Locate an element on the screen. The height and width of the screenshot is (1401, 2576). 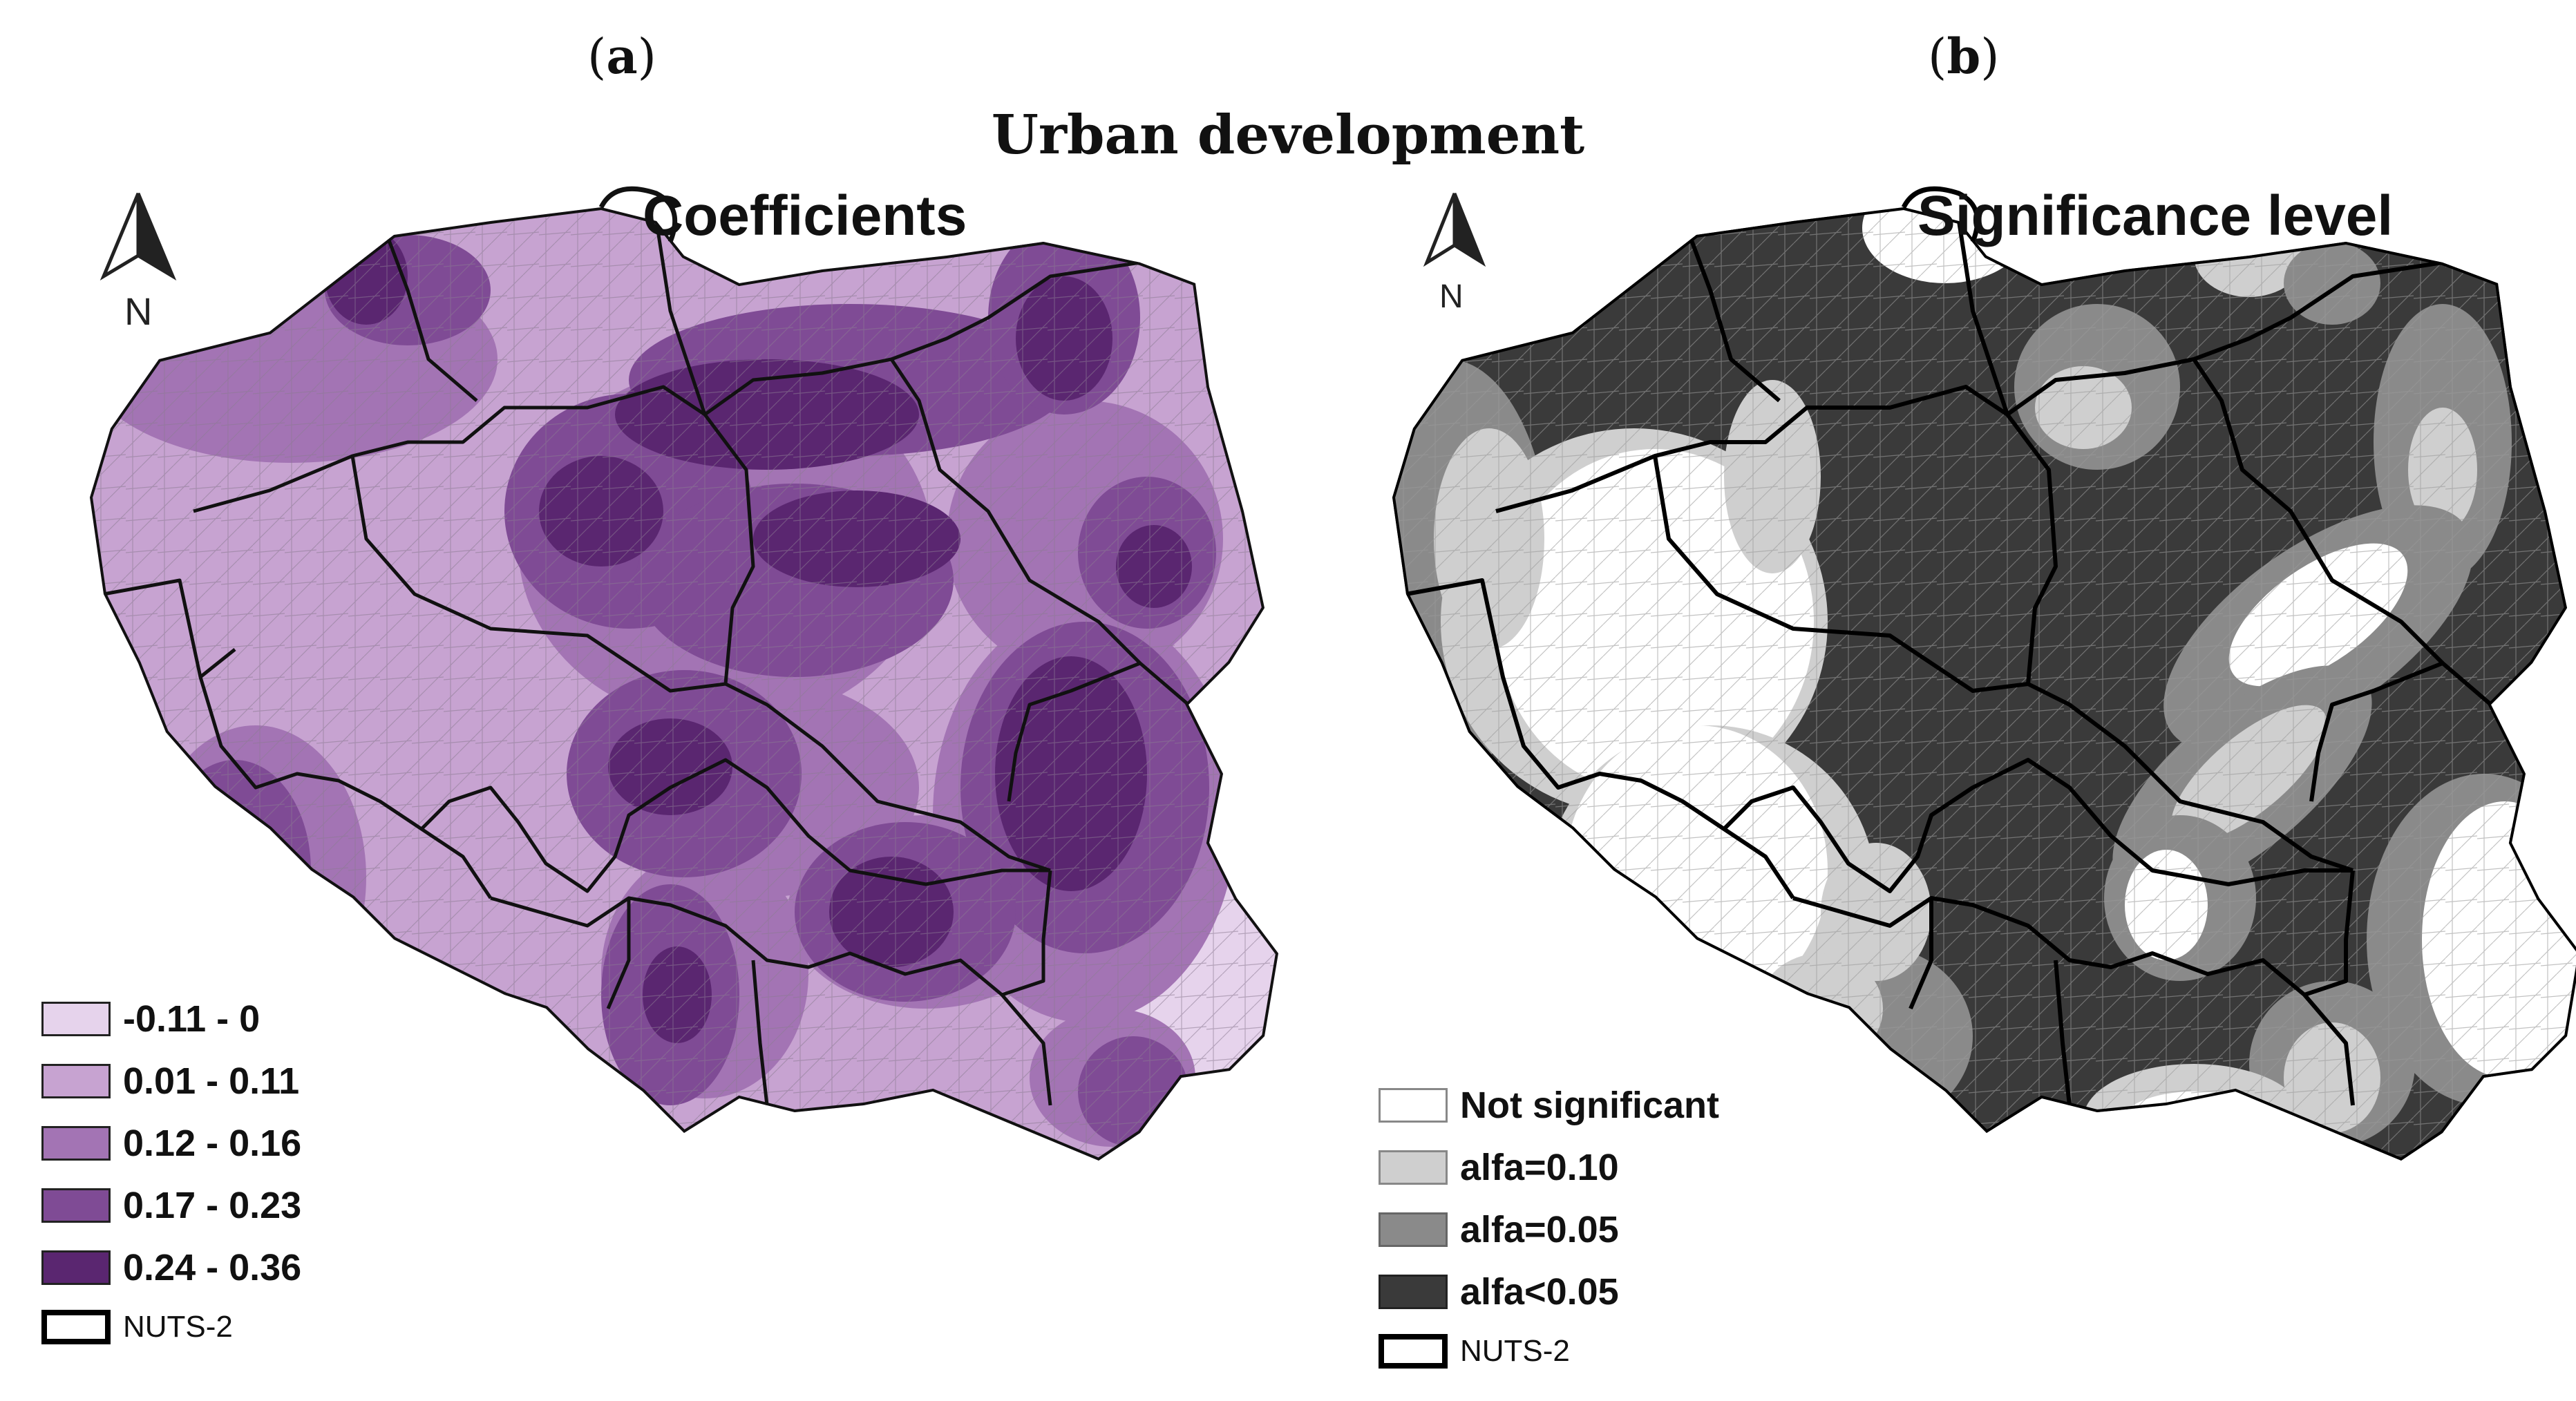
map-a-title: Coefficients is located at coordinates (805, 216).